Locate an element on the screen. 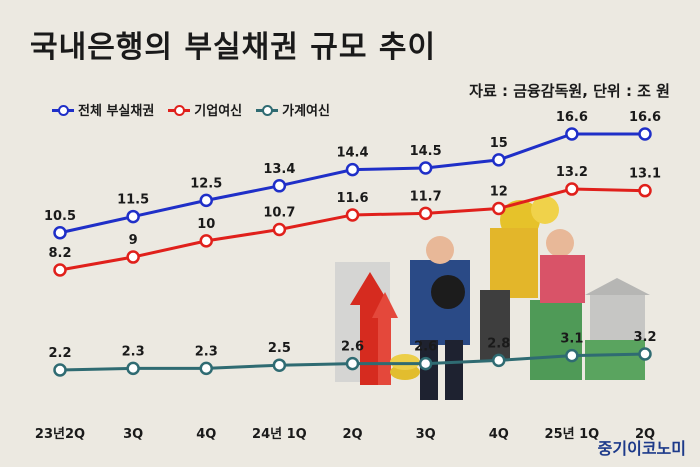 This screenshot has height=467, width=700. data-label-corporate: 8.2 is located at coordinates (59, 253).